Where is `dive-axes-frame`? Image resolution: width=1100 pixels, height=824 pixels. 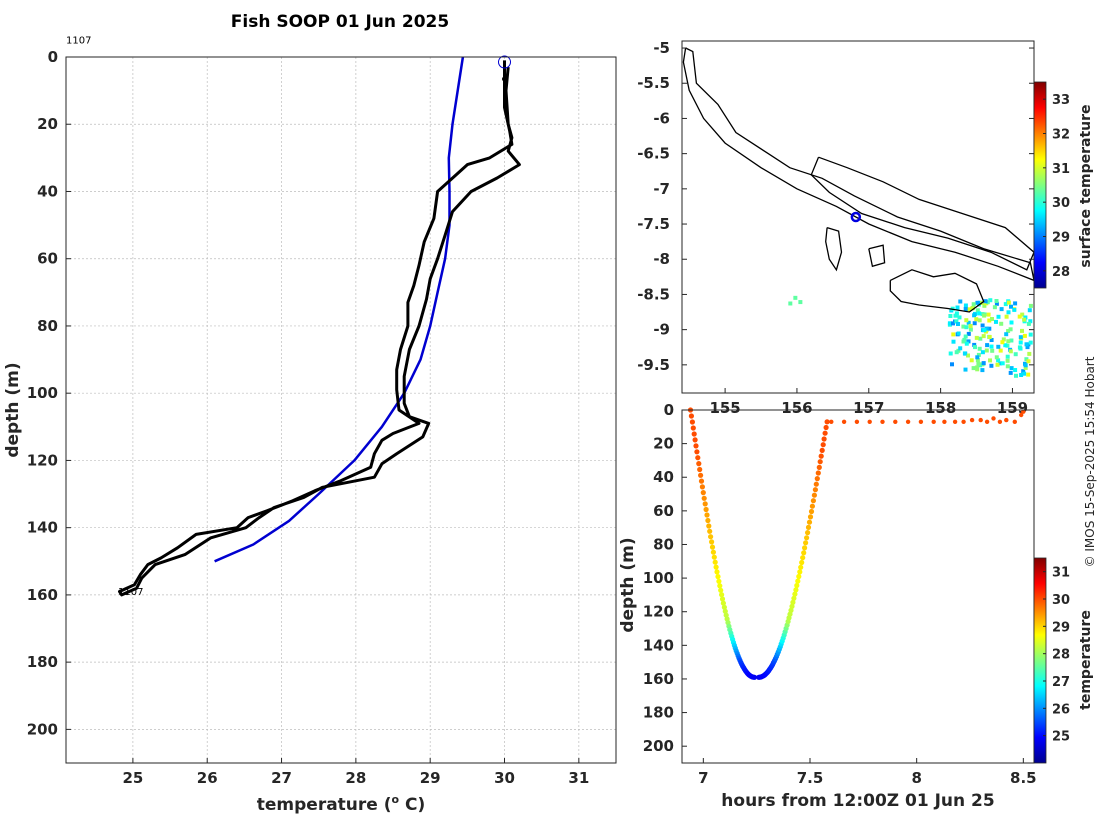 dive-axes-frame is located at coordinates (858, 586).